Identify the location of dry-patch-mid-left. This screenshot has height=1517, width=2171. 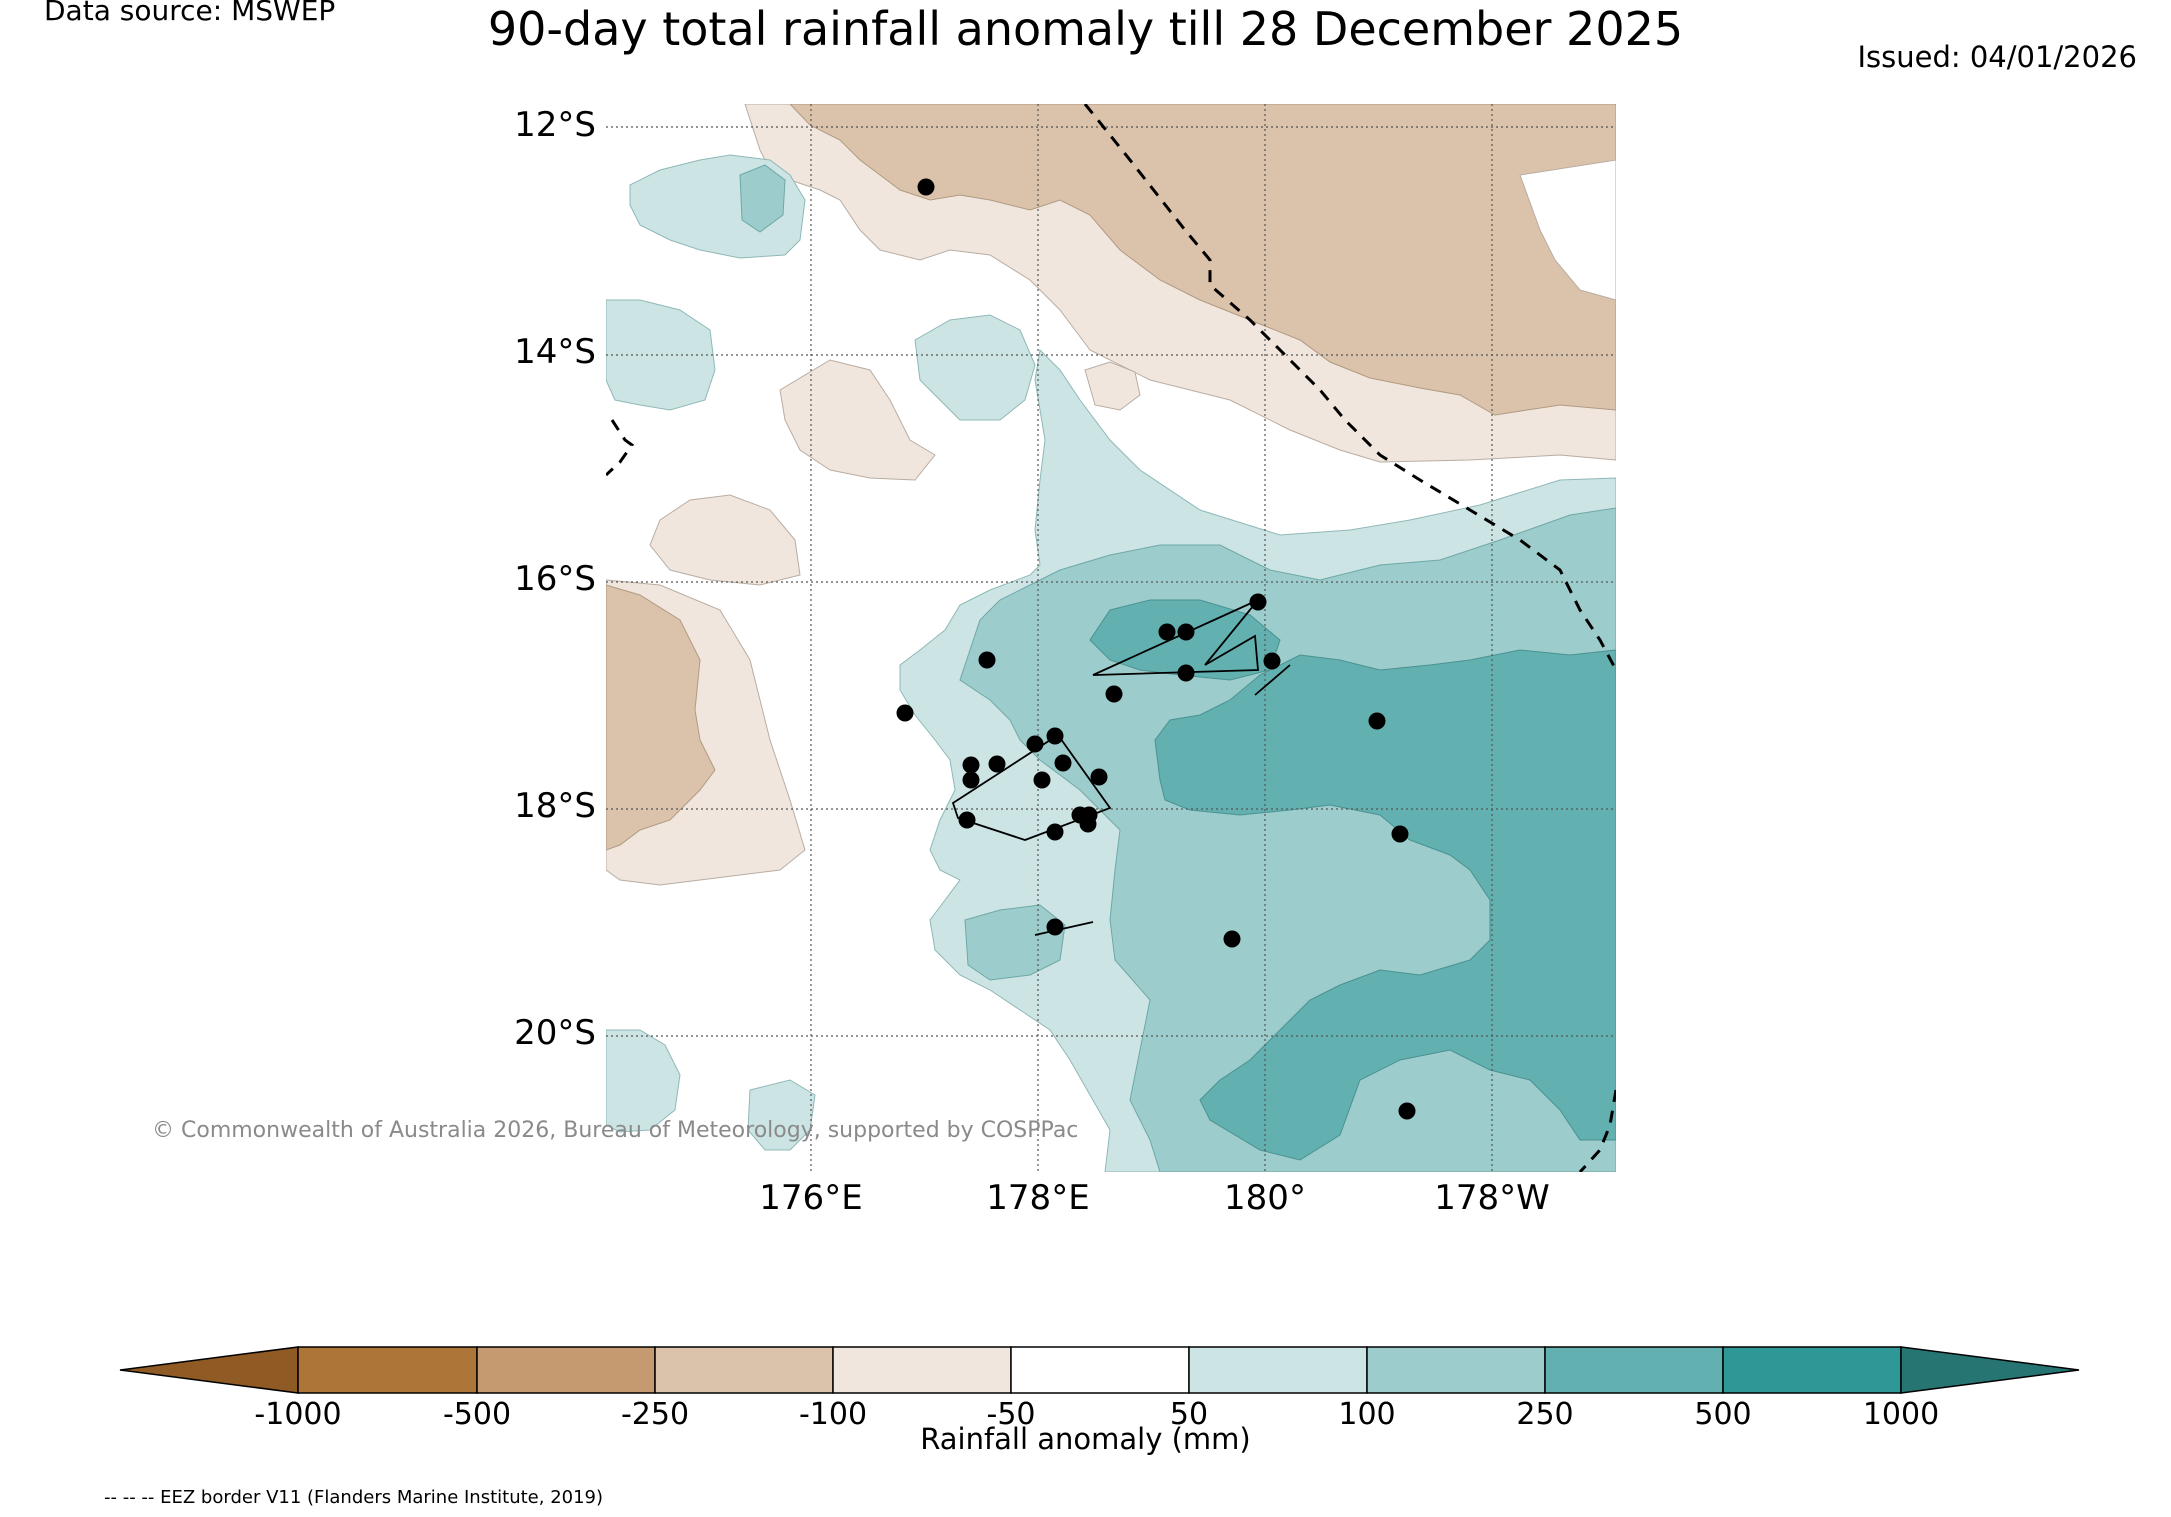
(725, 540).